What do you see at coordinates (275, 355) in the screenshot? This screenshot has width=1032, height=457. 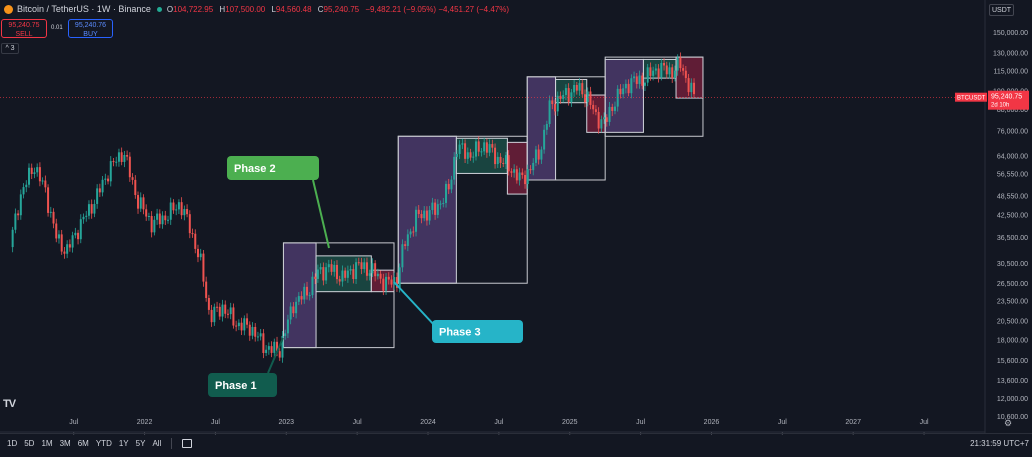 I see `callout-pointer` at bounding box center [275, 355].